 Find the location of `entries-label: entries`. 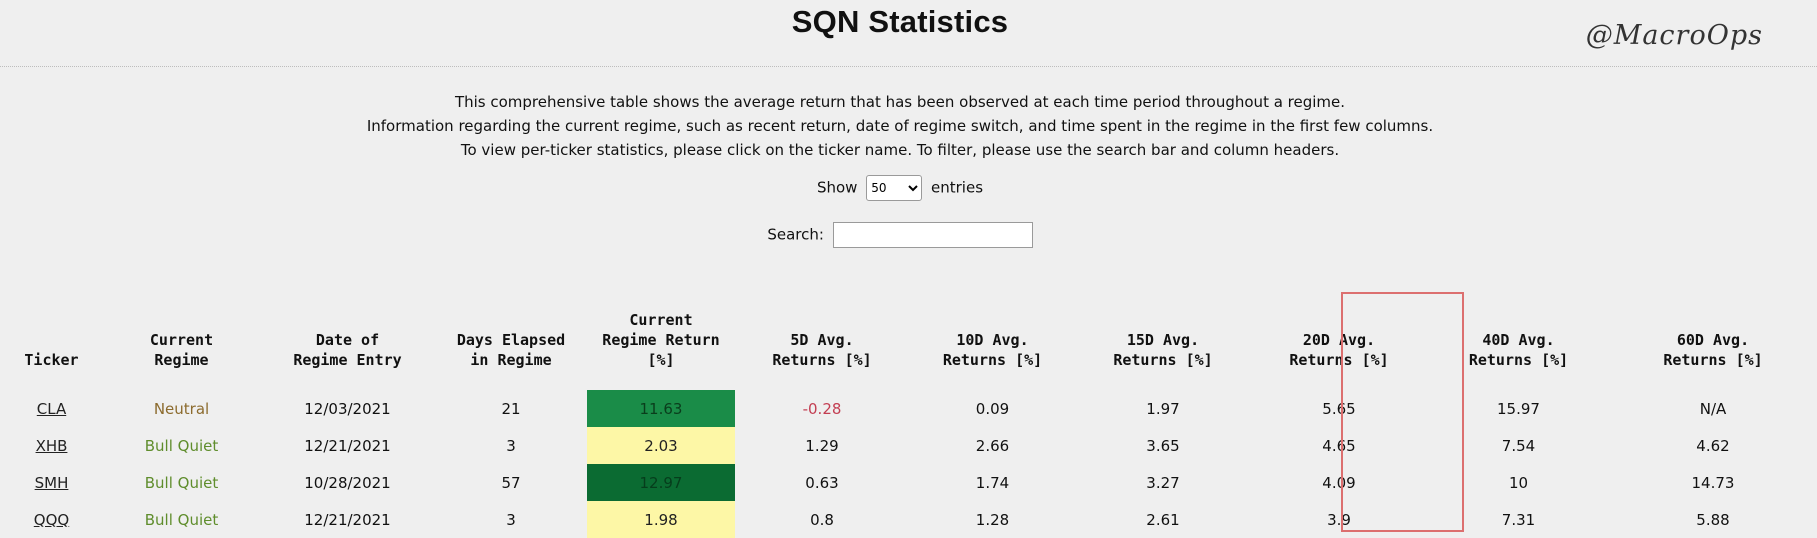

entries-label: entries is located at coordinates (957, 187).